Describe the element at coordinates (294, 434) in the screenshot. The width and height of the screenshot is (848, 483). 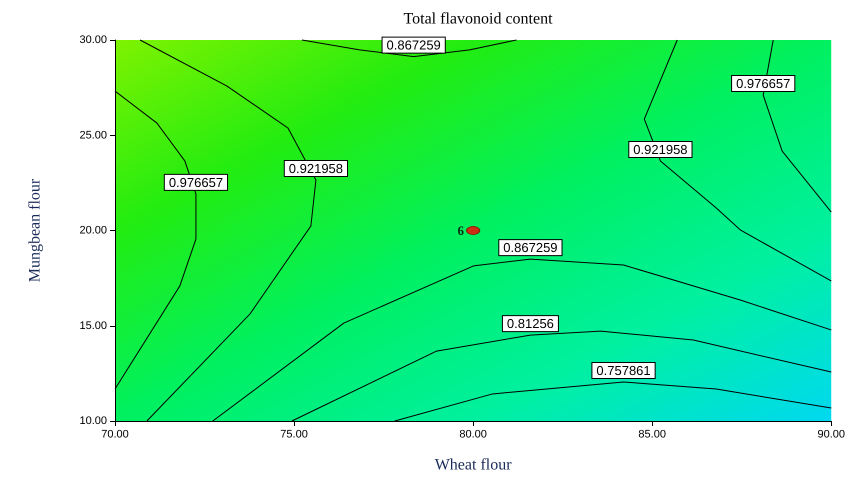
I see `x-tick-label: 75.00` at that location.